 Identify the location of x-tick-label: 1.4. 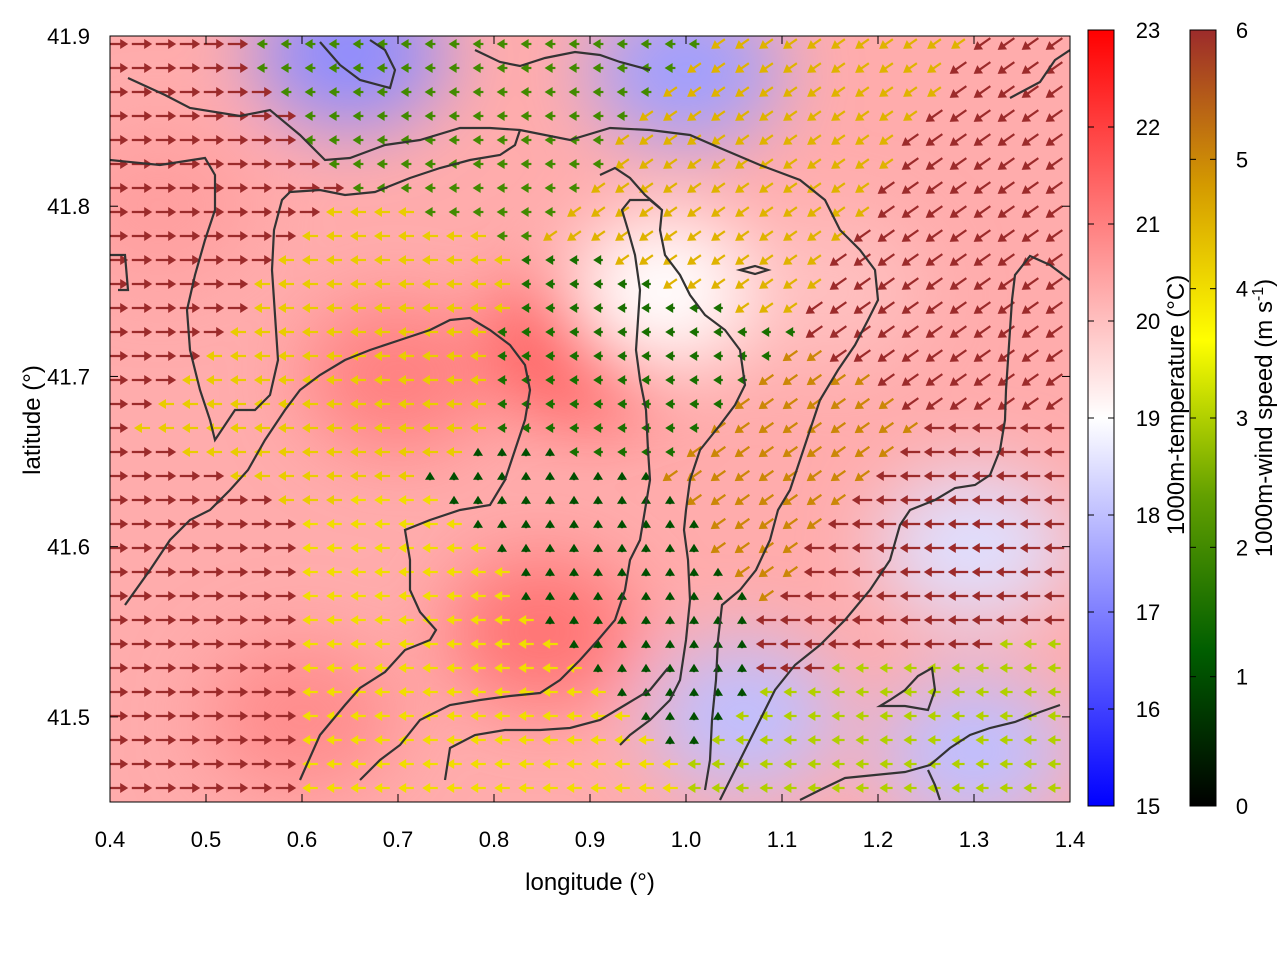
(1070, 839).